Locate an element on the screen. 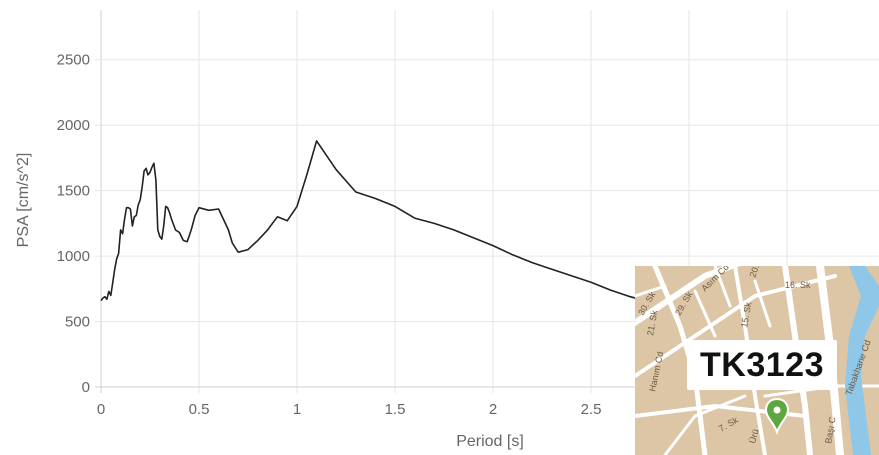  x-tick-label: 1.5 is located at coordinates (395, 409).